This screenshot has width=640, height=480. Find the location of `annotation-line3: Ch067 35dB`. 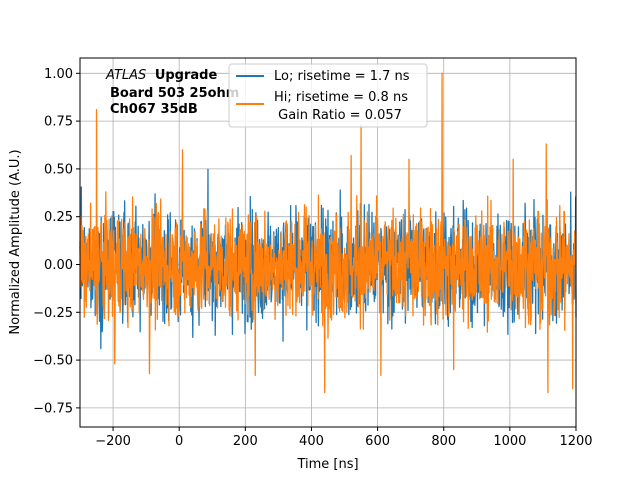

annotation-line3: Ch067 35dB is located at coordinates (154, 109).